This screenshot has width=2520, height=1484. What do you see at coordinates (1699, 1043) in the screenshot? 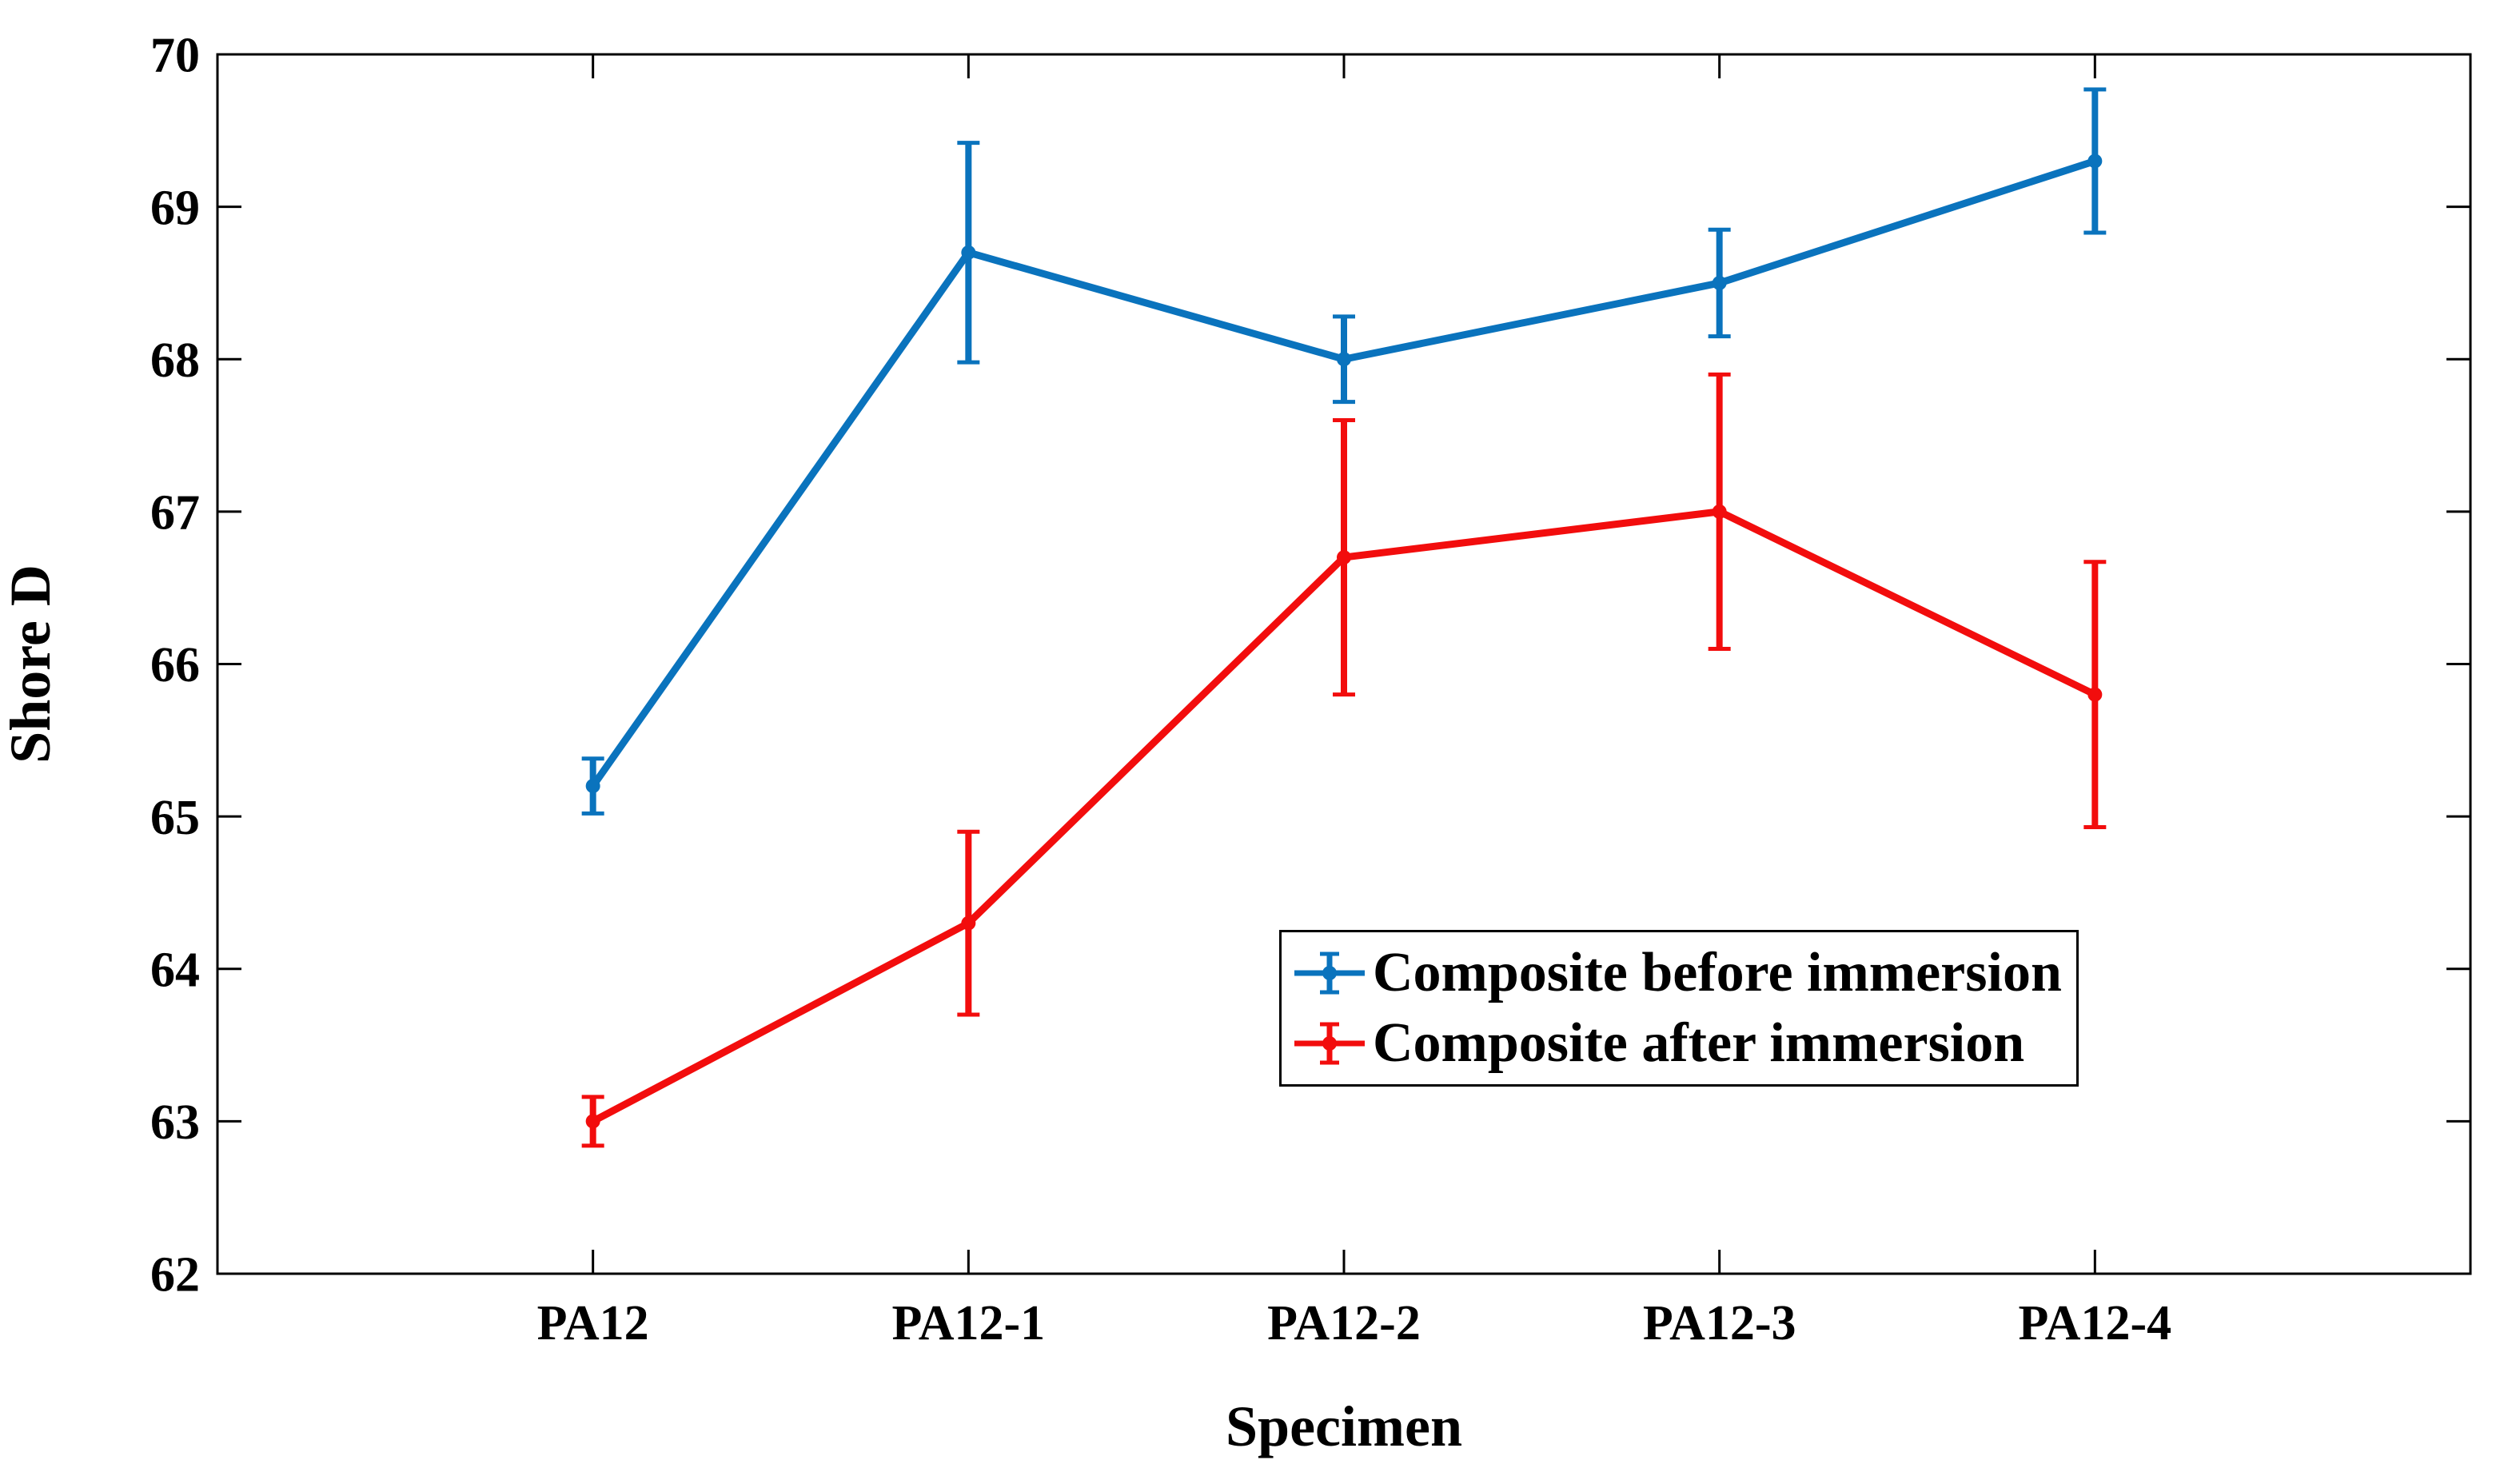
I see `legend-label: Composite after immersion` at bounding box center [1699, 1043].